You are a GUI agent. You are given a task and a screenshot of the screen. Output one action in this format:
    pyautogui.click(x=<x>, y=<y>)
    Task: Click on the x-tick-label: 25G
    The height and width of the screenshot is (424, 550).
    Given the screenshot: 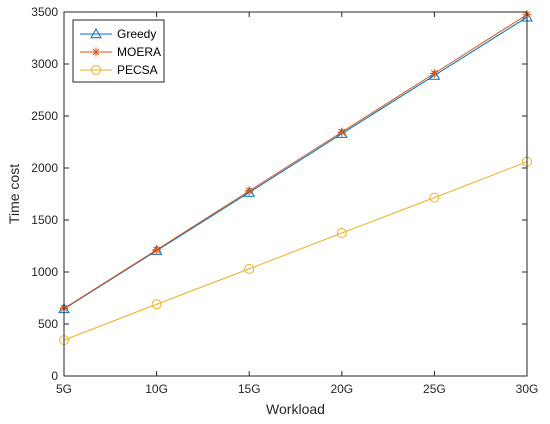 What is the action you would take?
    pyautogui.click(x=434, y=389)
    